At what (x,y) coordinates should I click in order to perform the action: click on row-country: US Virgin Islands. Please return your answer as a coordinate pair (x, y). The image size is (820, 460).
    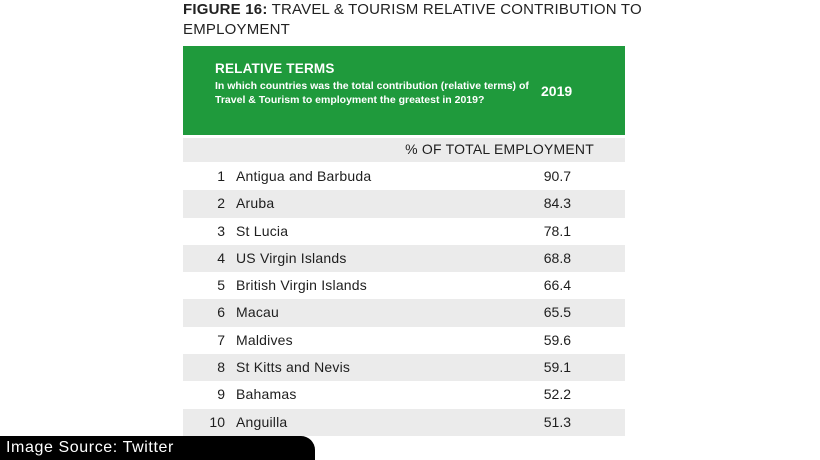
    Looking at the image, I should click on (291, 257).